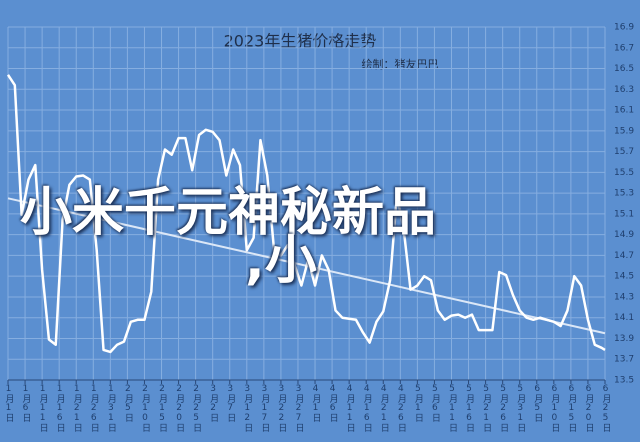 Image resolution: width=640 pixels, height=442 pixels. Describe the element at coordinates (59, 408) in the screenshot. I see `x-tick-label: 1月16日` at that location.